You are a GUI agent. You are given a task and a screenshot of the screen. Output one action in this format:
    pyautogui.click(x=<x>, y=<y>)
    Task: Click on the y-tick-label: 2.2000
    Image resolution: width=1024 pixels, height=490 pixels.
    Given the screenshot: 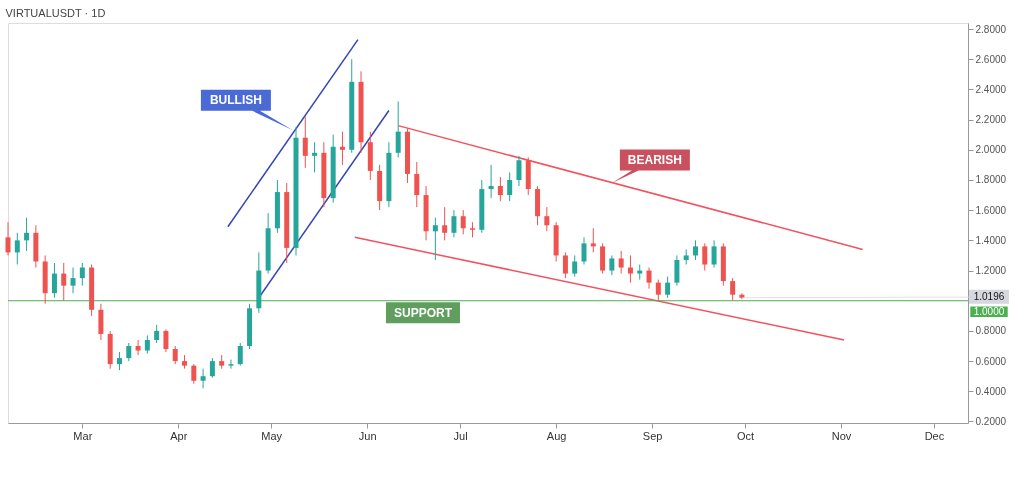 What is the action you would take?
    pyautogui.click(x=991, y=120)
    